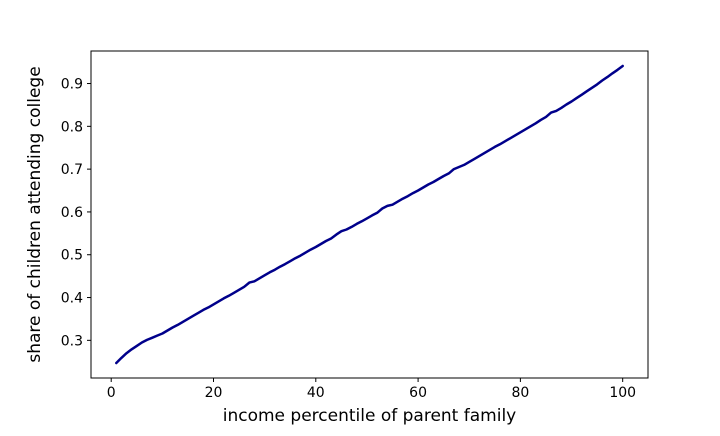 The width and height of the screenshot is (720, 436). Describe the element at coordinates (111, 393) in the screenshot. I see `x-tick-label: 0` at that location.